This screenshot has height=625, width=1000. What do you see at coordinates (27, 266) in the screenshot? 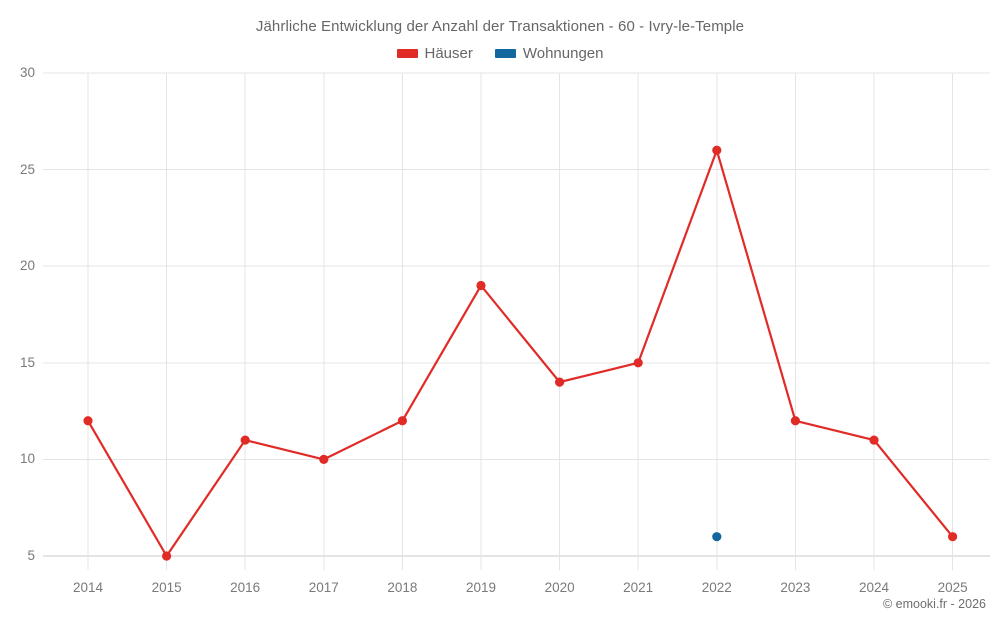
I see `y-axis-tick-label: 20` at bounding box center [27, 266].